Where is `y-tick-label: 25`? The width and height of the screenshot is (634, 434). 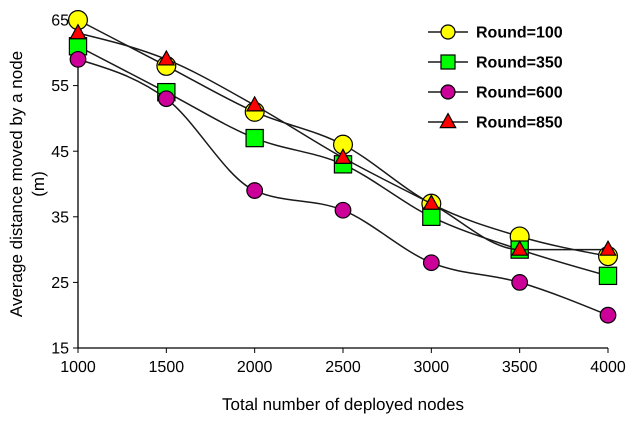 y-tick-label: 25 is located at coordinates (60, 283).